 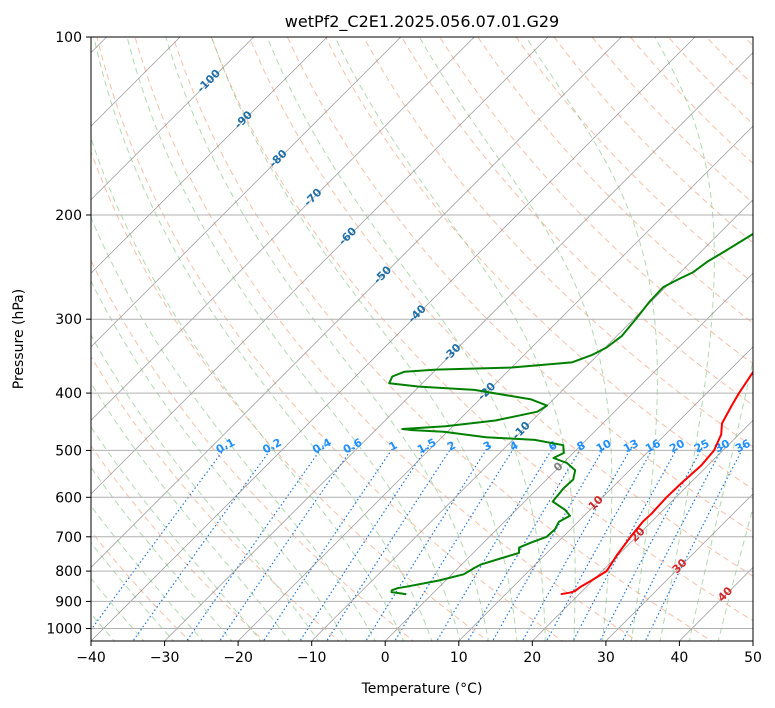 What do you see at coordinates (532, 658) in the screenshot?
I see `x-tick-label: 20` at bounding box center [532, 658].